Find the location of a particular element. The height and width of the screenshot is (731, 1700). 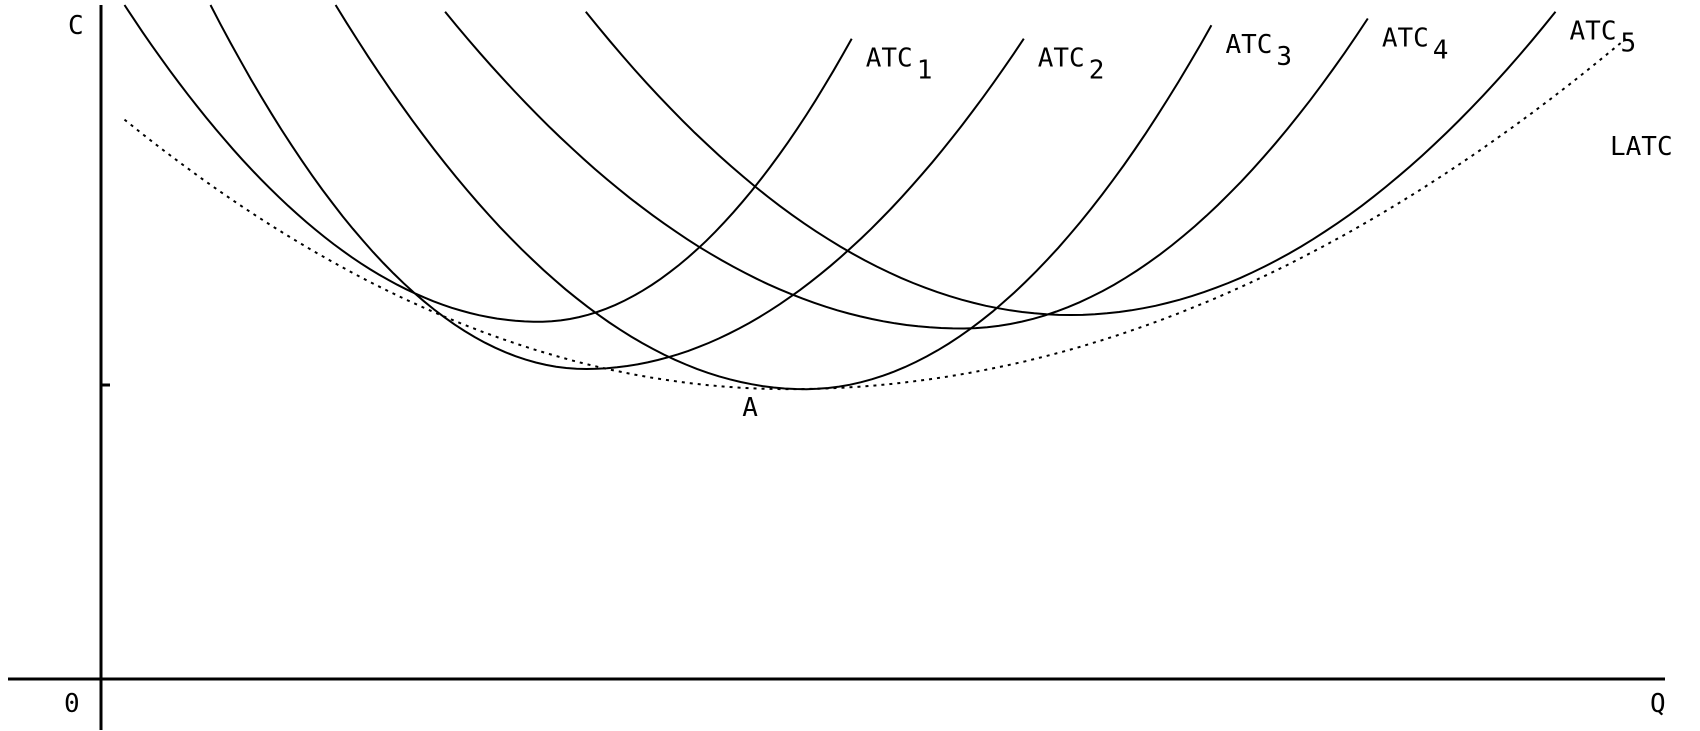

atc-subscript-5: 5 is located at coordinates (1628, 44).